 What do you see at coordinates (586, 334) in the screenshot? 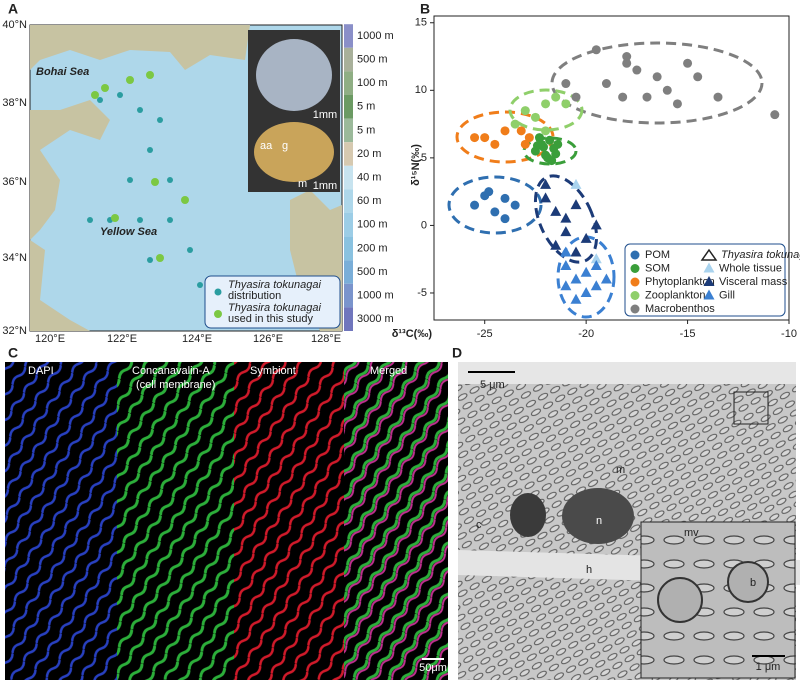
I see `x-tick-label: -20` at bounding box center [586, 334].